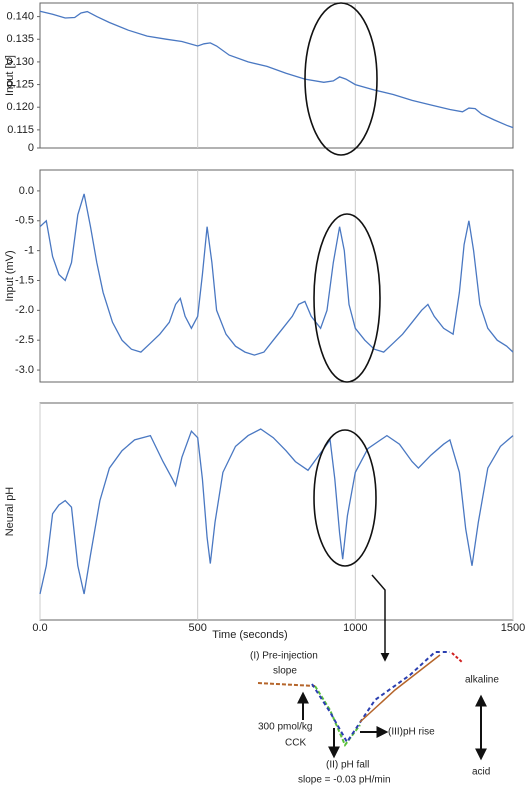 The height and width of the screenshot is (788, 529). I want to click on y-tick-label: 0.140, so click(20, 17).